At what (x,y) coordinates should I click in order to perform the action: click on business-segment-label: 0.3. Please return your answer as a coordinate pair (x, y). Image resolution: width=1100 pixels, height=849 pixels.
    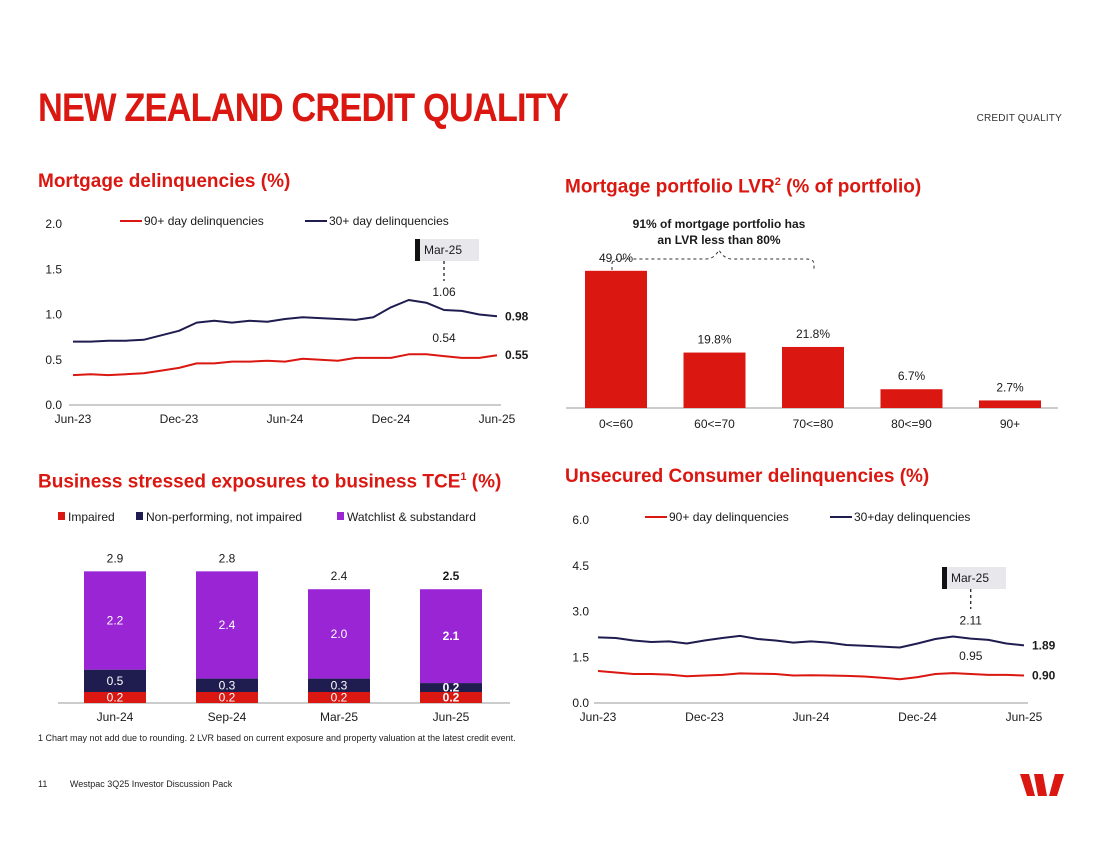
    Looking at the image, I should click on (339, 685).